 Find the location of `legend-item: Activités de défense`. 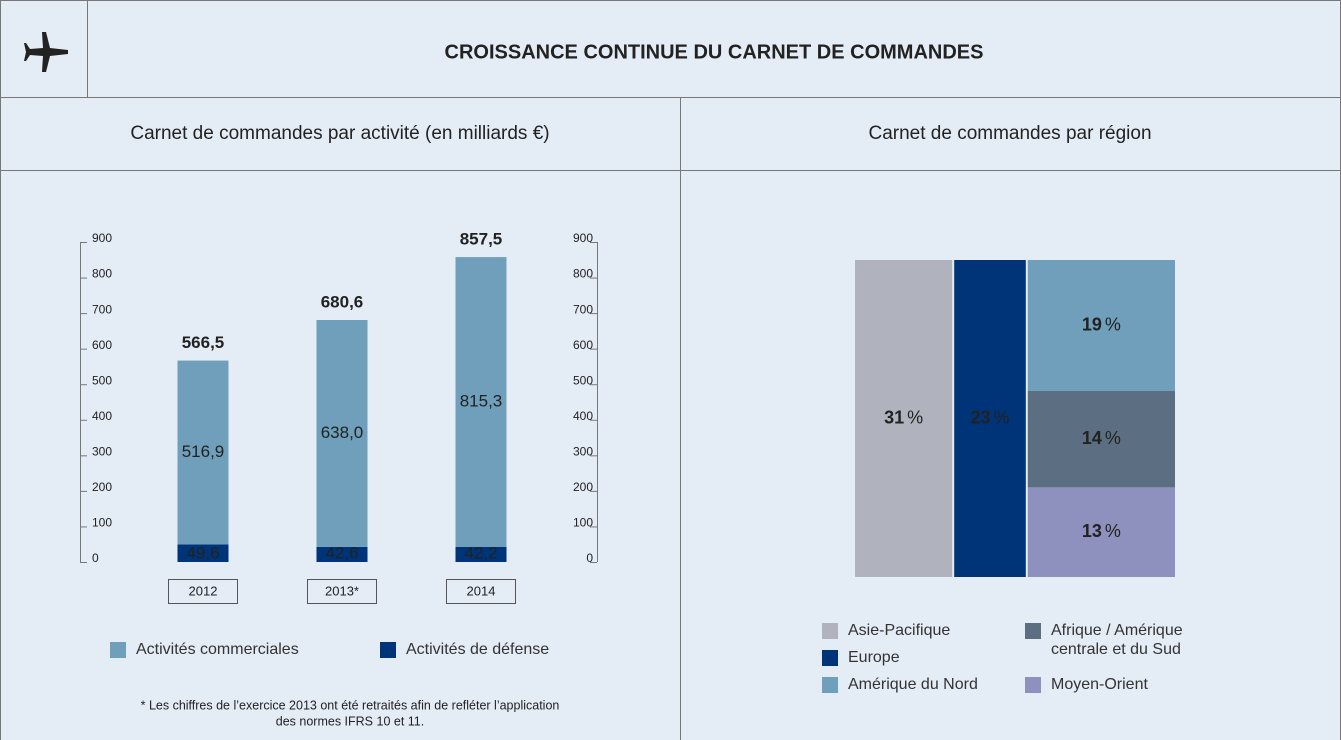

legend-item: Activités de défense is located at coordinates (480, 649).